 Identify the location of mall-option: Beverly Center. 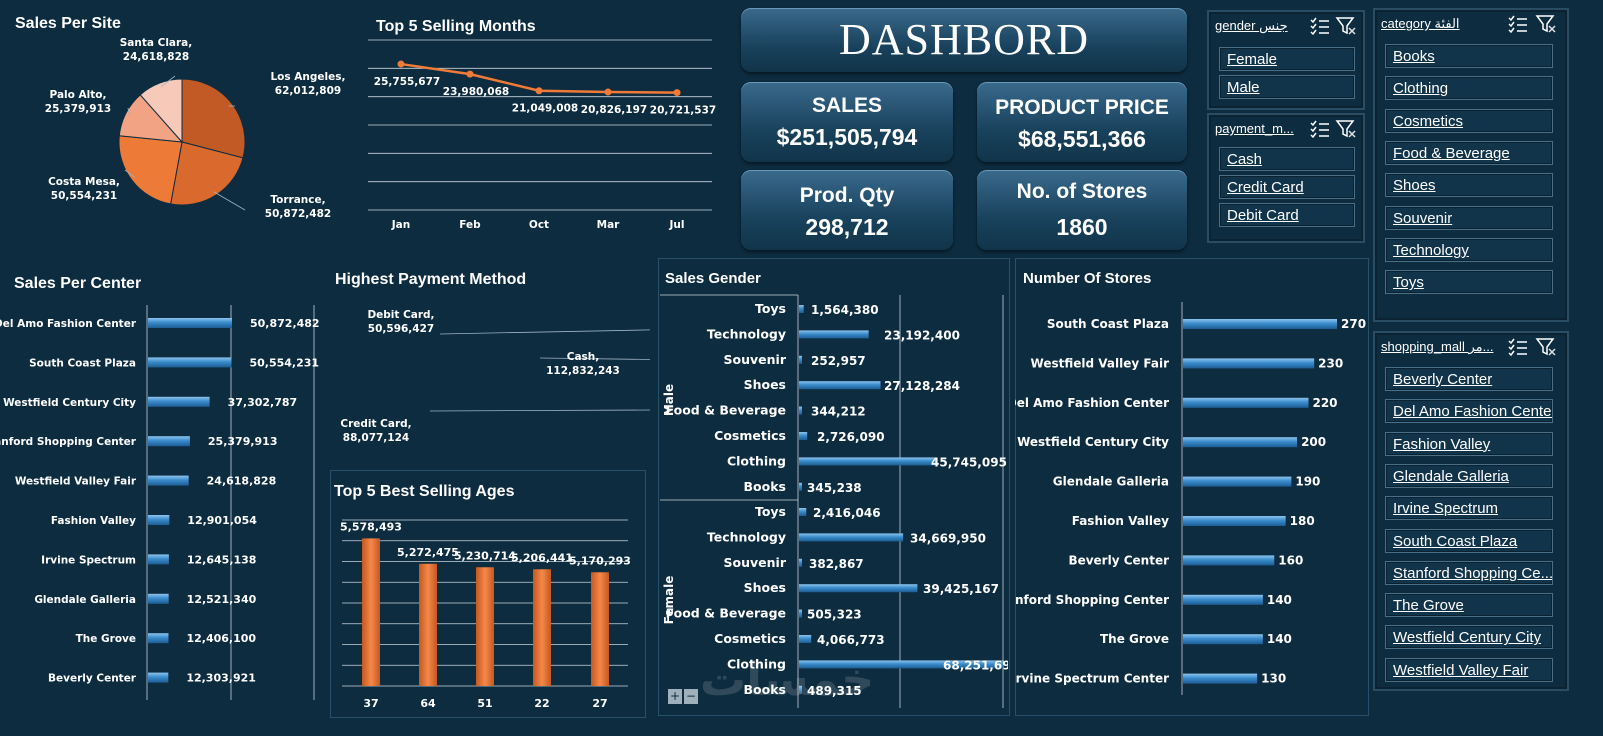
(1469, 379).